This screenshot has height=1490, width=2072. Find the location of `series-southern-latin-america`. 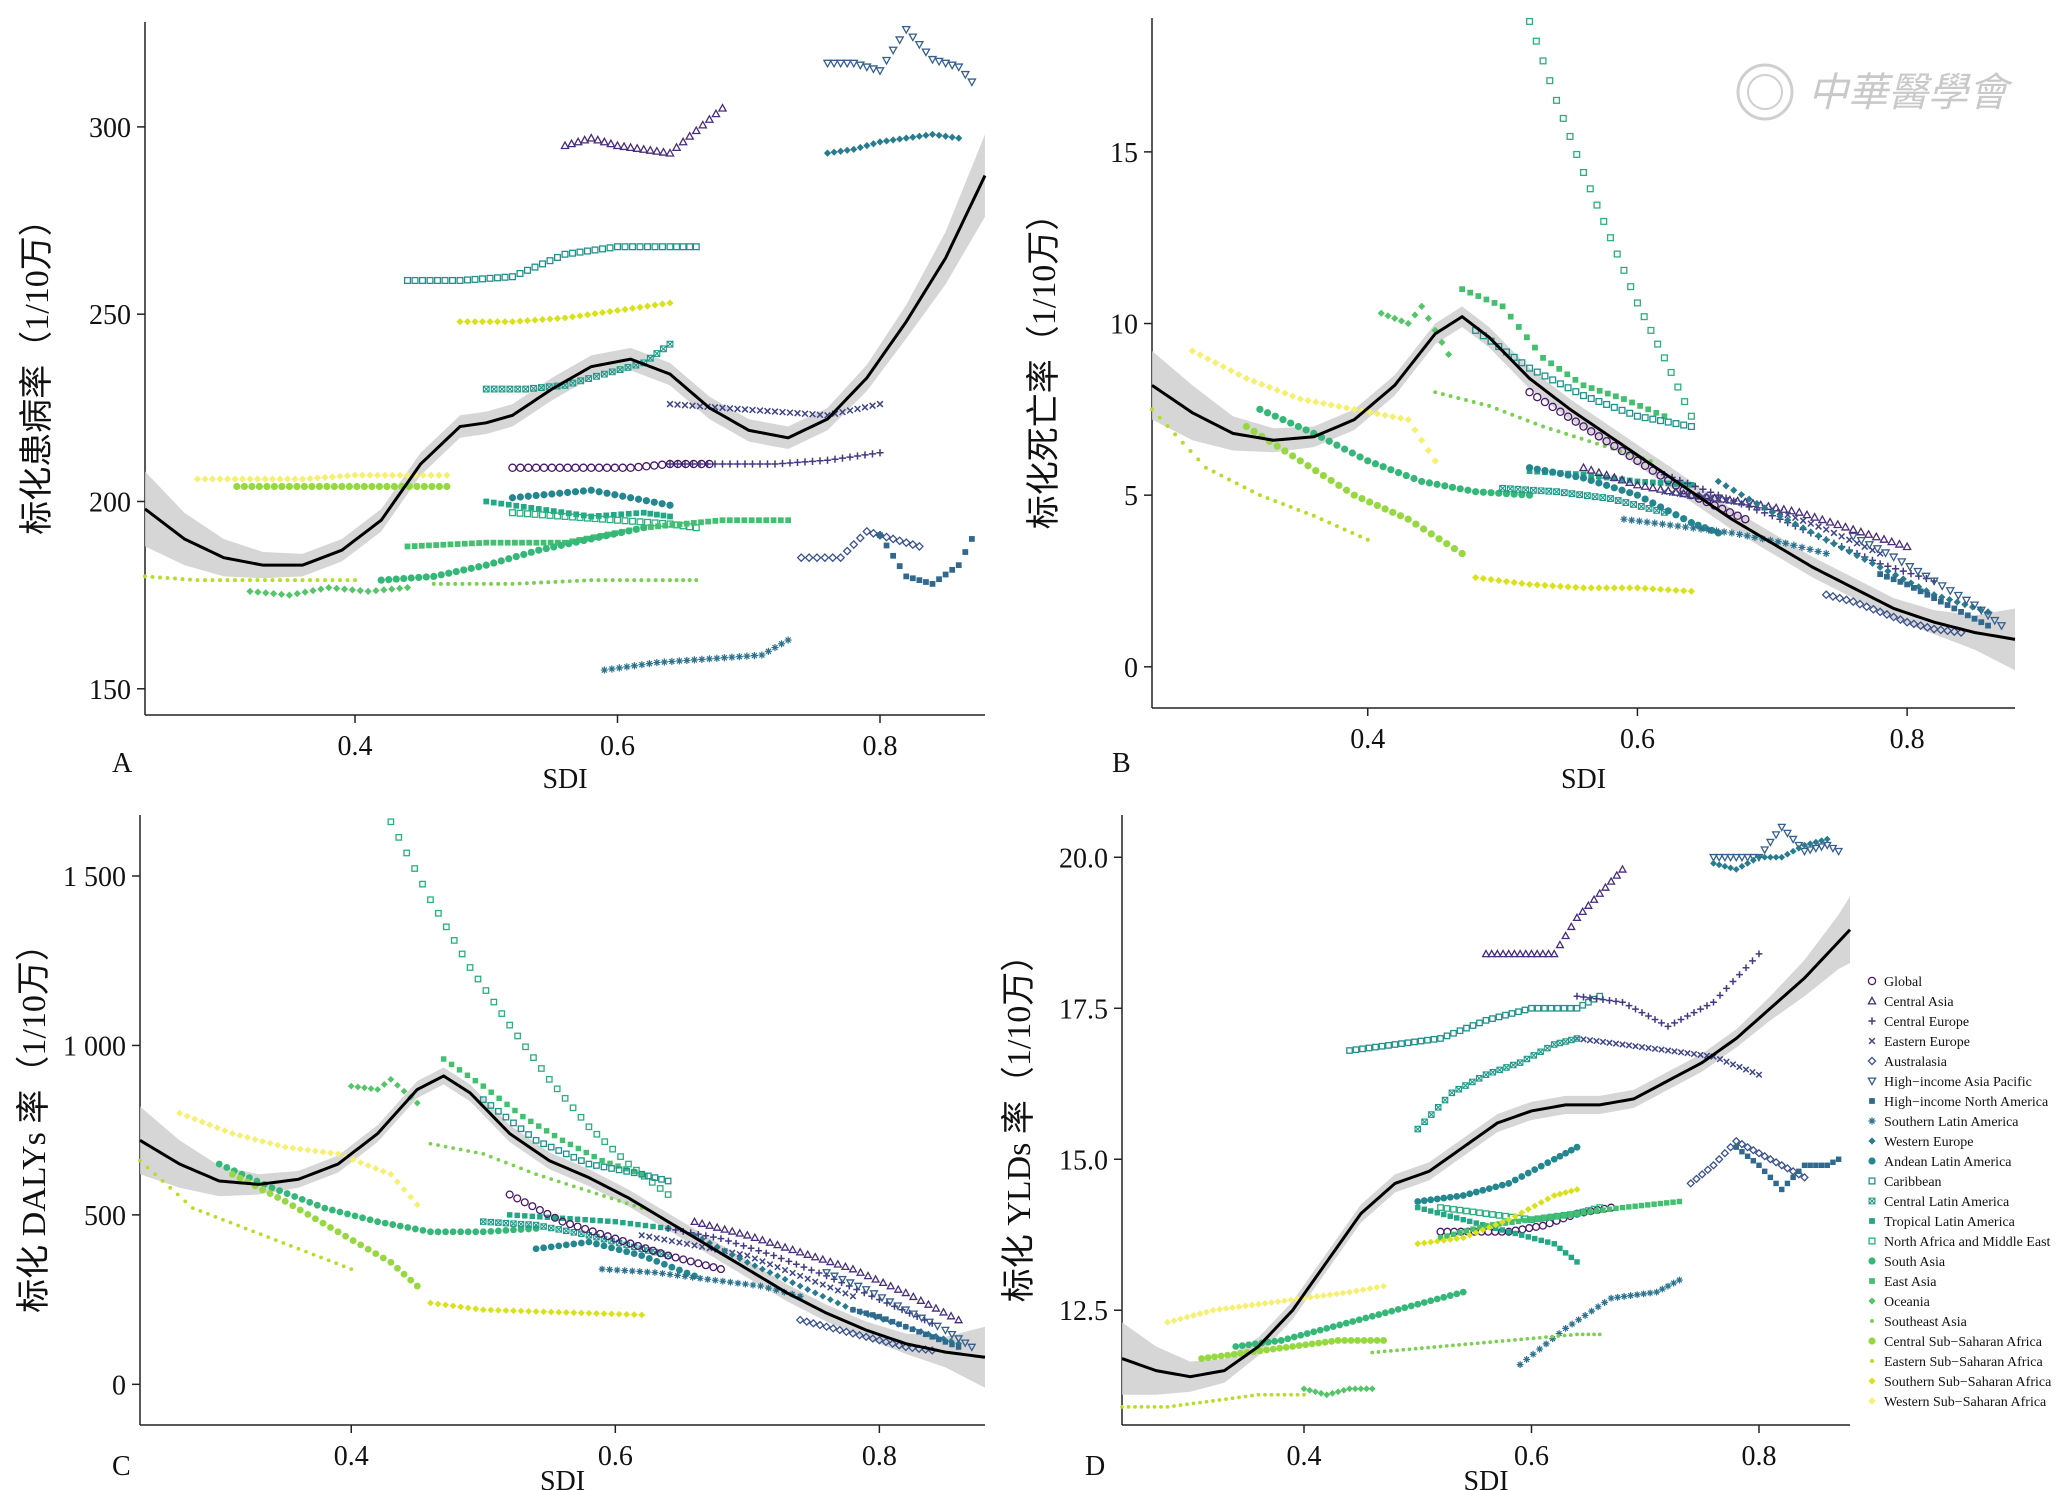

series-southern-latin-america is located at coordinates (696, 655).